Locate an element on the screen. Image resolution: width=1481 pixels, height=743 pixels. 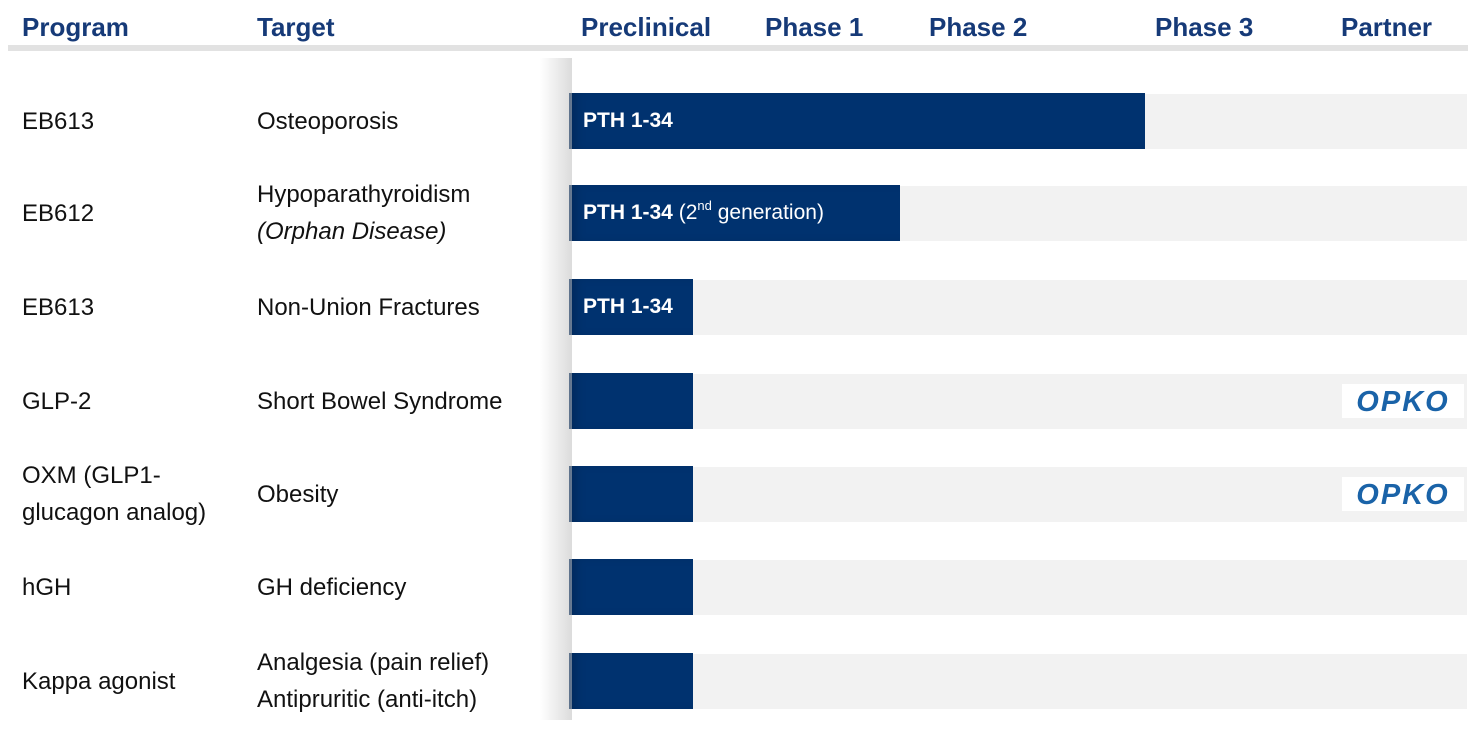
program-name: hGH is located at coordinates (47, 587).